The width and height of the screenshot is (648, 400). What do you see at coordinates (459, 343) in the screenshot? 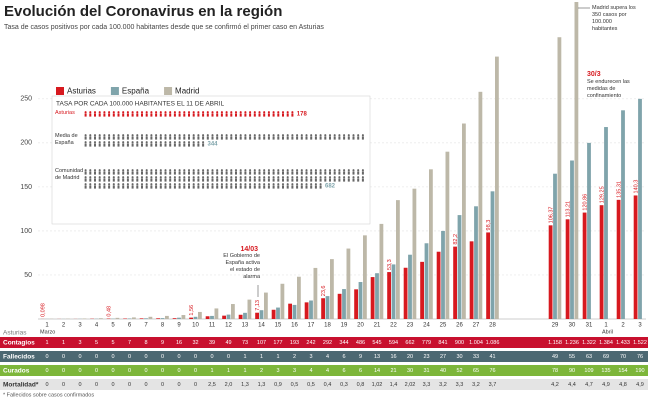
I see `table-cell: 900` at bounding box center [459, 343].